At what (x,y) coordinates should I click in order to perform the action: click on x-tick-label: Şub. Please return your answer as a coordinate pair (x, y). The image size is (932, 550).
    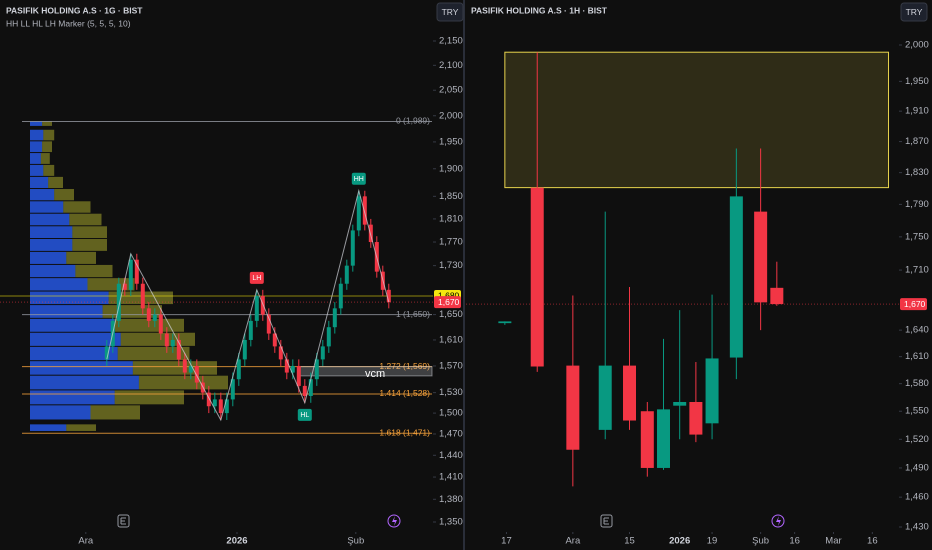
    Looking at the image, I should click on (760, 541).